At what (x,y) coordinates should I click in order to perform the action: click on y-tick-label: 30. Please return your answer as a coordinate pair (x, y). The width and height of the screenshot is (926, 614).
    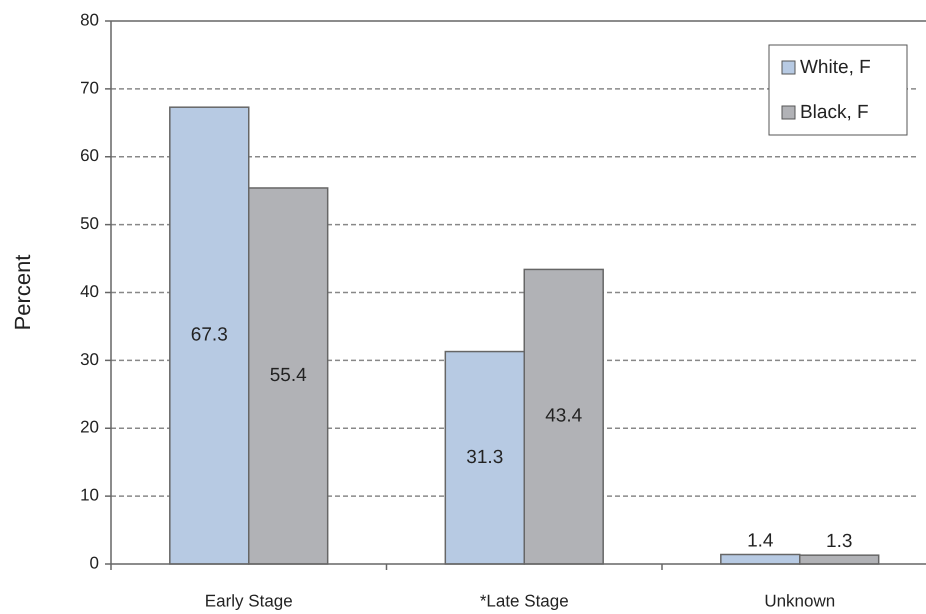
    Looking at the image, I should click on (89, 359).